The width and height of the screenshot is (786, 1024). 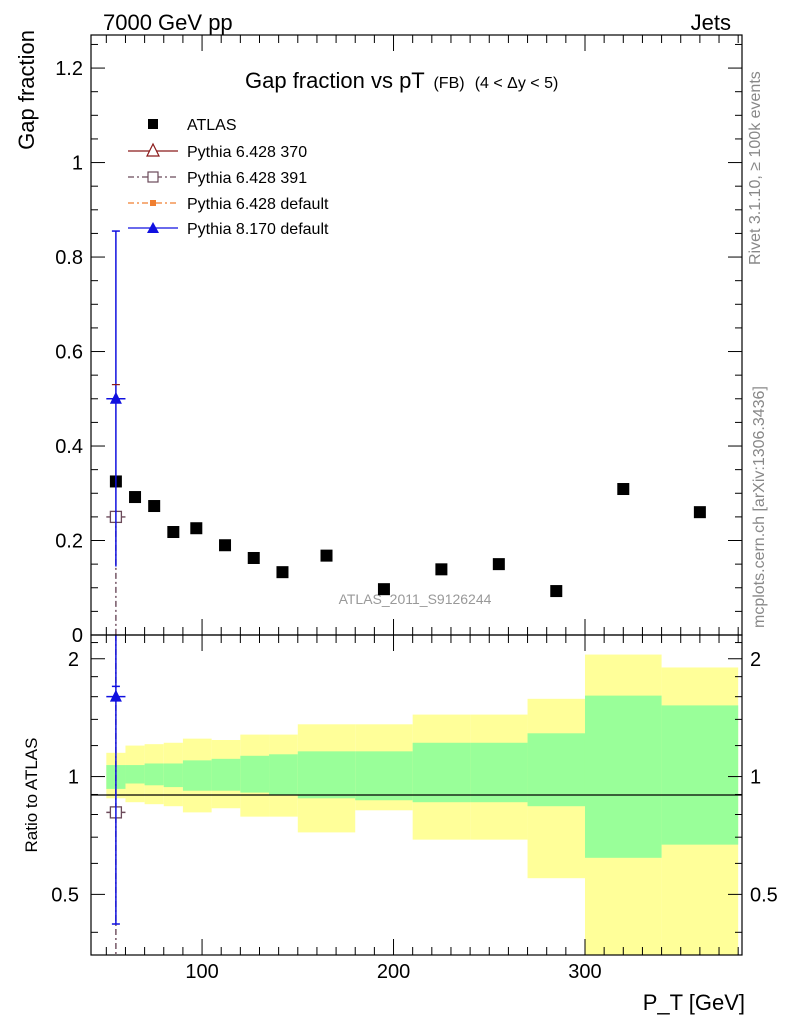 I want to click on x-axis-title: P_T [GeV], so click(x=694, y=1002).